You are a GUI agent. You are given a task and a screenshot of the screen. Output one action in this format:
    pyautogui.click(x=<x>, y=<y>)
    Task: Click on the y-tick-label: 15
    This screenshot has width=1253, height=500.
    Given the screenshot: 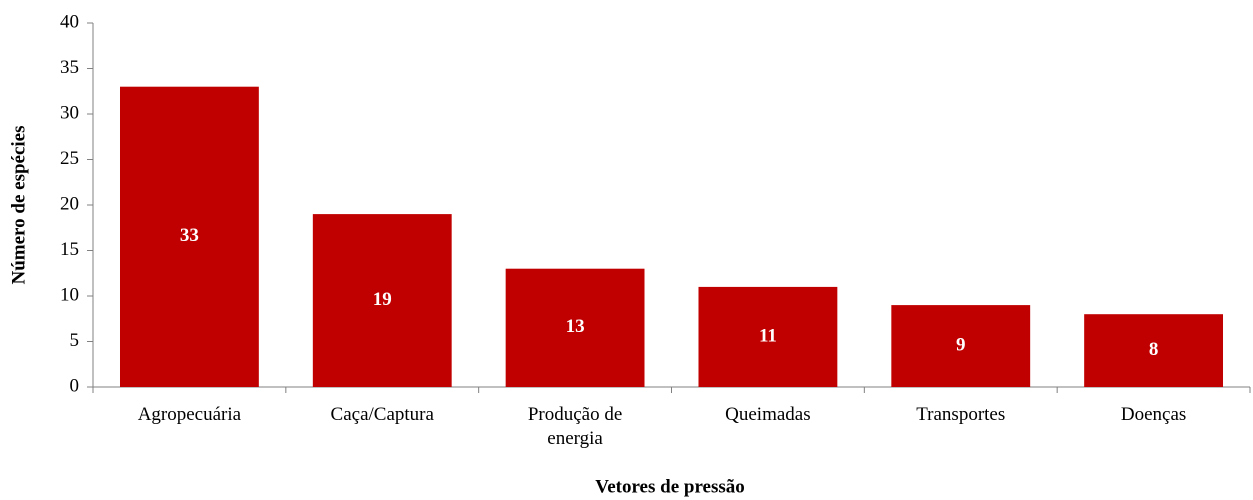 What is the action you would take?
    pyautogui.click(x=69, y=249)
    